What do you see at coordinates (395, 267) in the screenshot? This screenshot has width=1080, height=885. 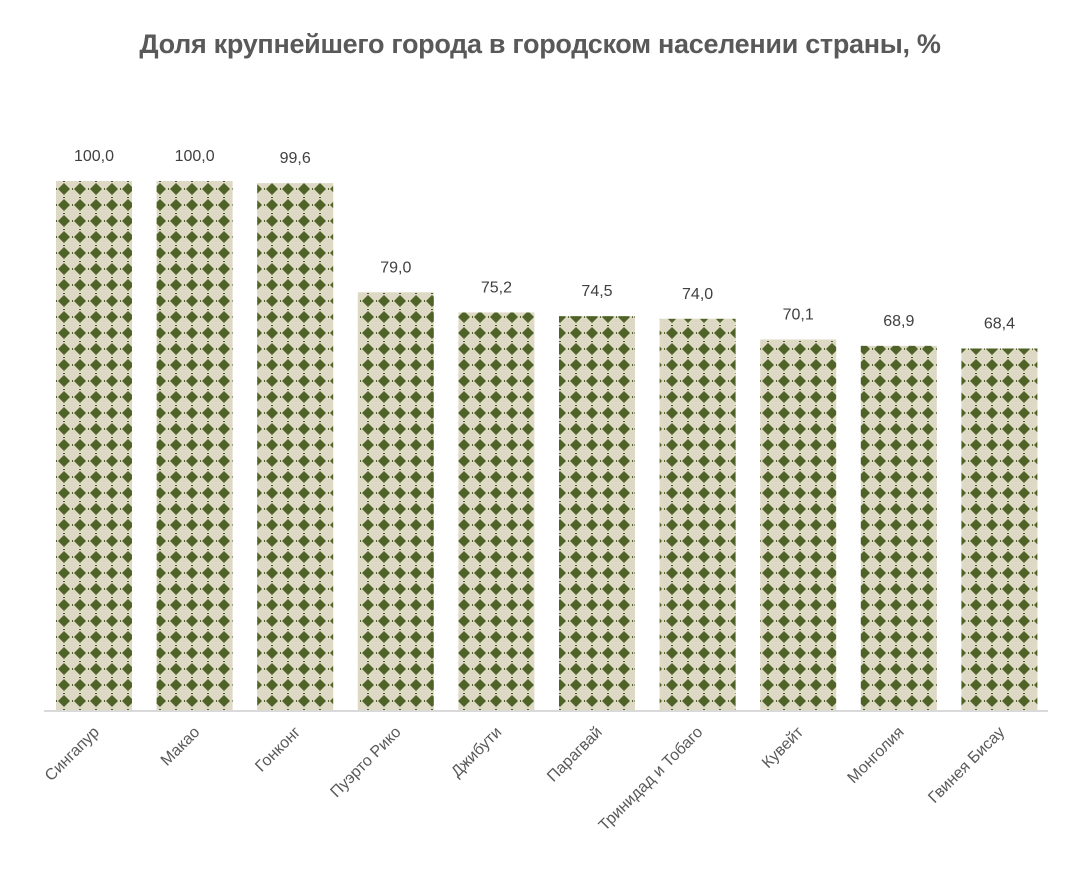 I see `data-label: 79,0` at bounding box center [395, 267].